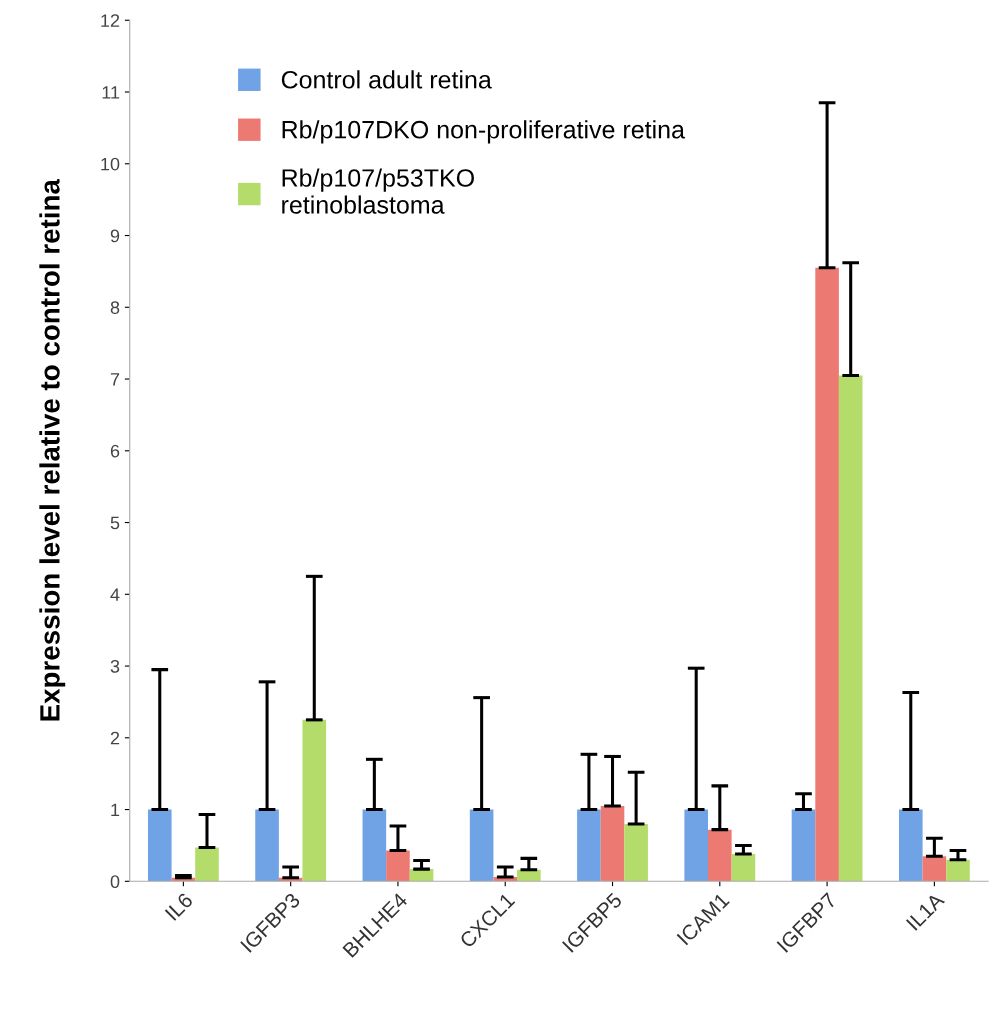 The height and width of the screenshot is (1013, 998). What do you see at coordinates (925, 911) in the screenshot?
I see `x-tick-label: IL1A` at bounding box center [925, 911].